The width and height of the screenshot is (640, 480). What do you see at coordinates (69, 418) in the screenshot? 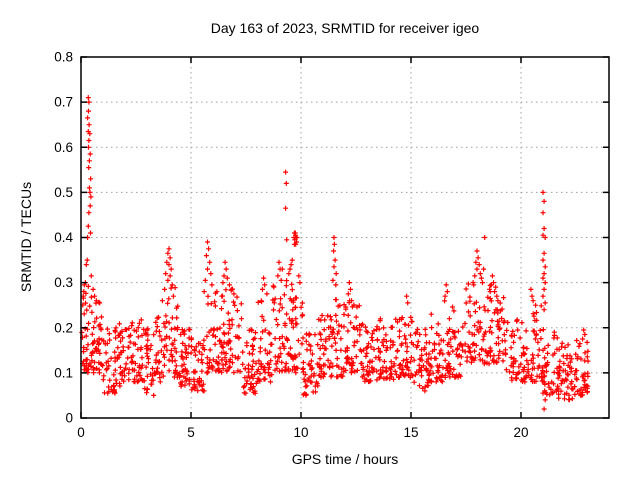
I see `y-tick-label: 0` at bounding box center [69, 418].